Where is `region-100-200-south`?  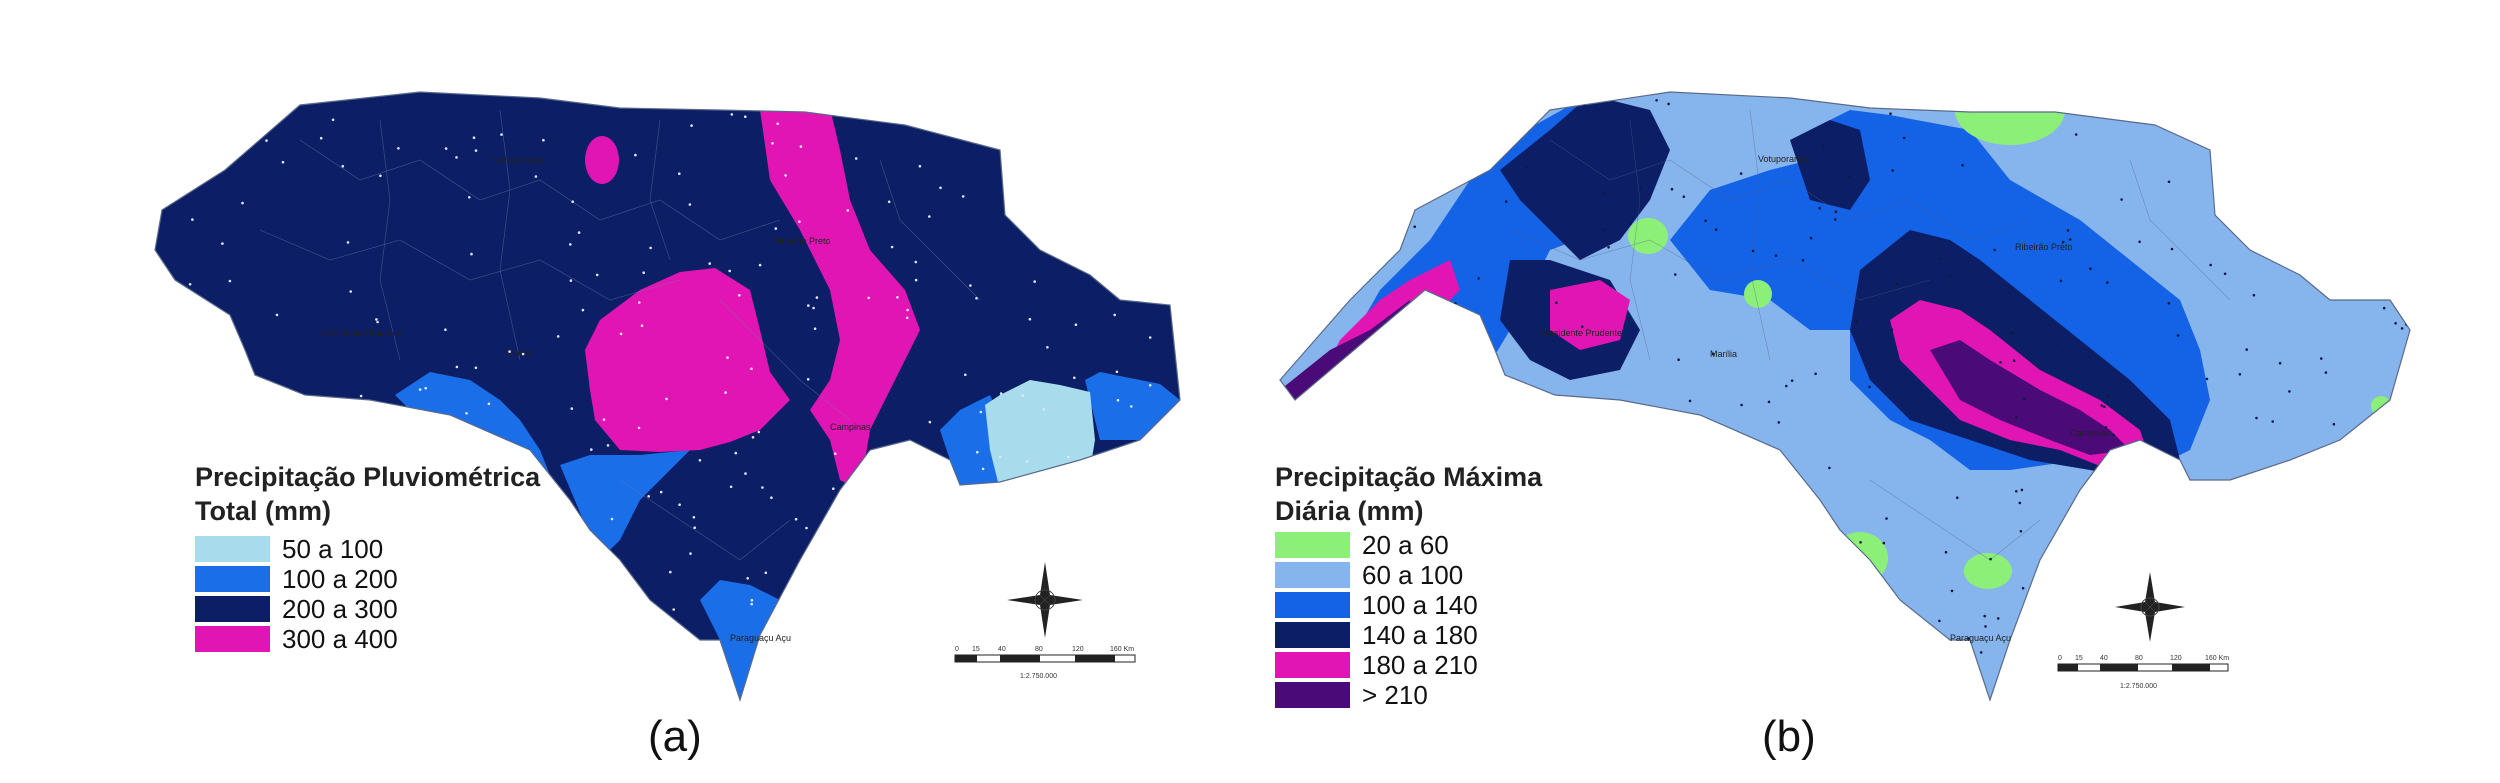 region-100-200-south is located at coordinates (740, 640).